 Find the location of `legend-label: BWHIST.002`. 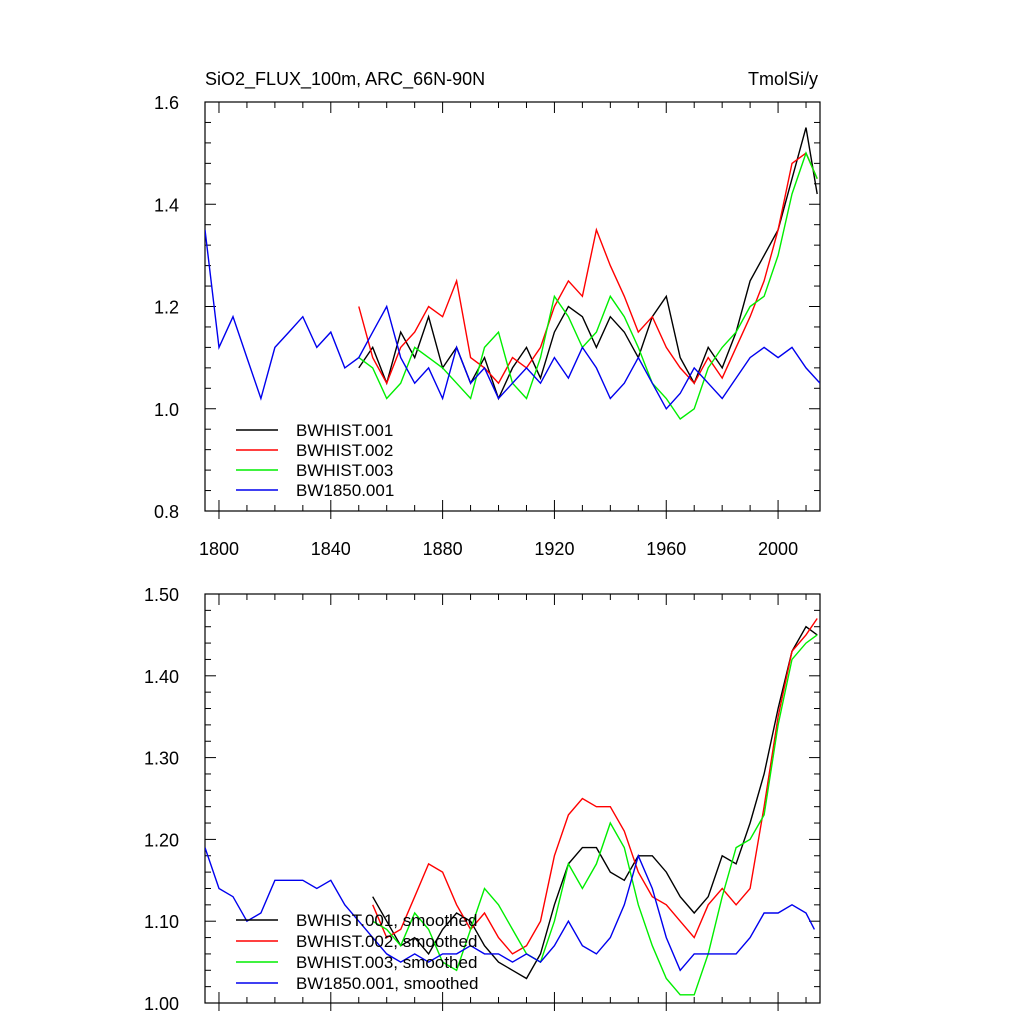

legend-label: BWHIST.002 is located at coordinates (344, 450).